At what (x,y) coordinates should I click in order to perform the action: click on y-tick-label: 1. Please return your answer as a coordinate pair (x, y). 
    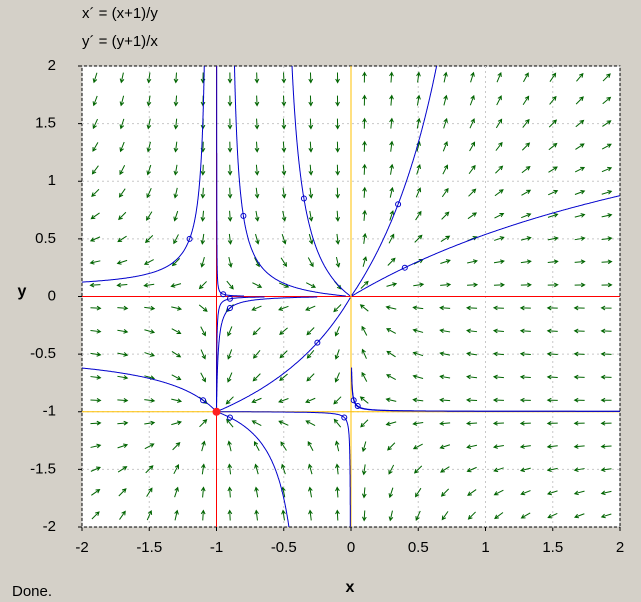
    Looking at the image, I should click on (52, 180).